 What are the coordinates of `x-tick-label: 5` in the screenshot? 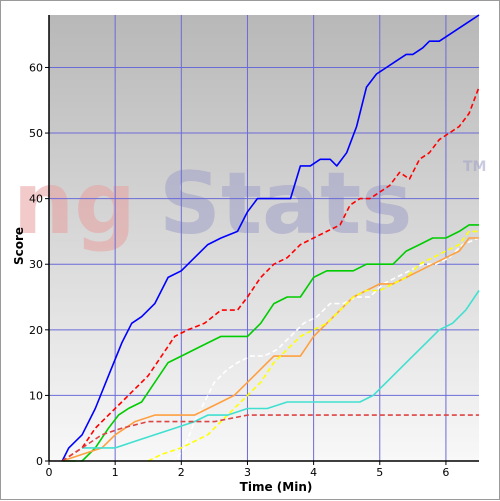 It's located at (379, 472).